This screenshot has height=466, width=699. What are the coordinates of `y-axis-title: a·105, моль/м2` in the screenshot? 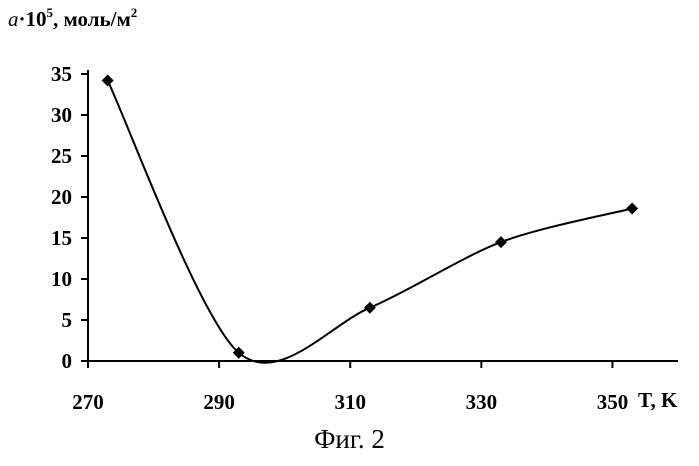 It's located at (72, 18).